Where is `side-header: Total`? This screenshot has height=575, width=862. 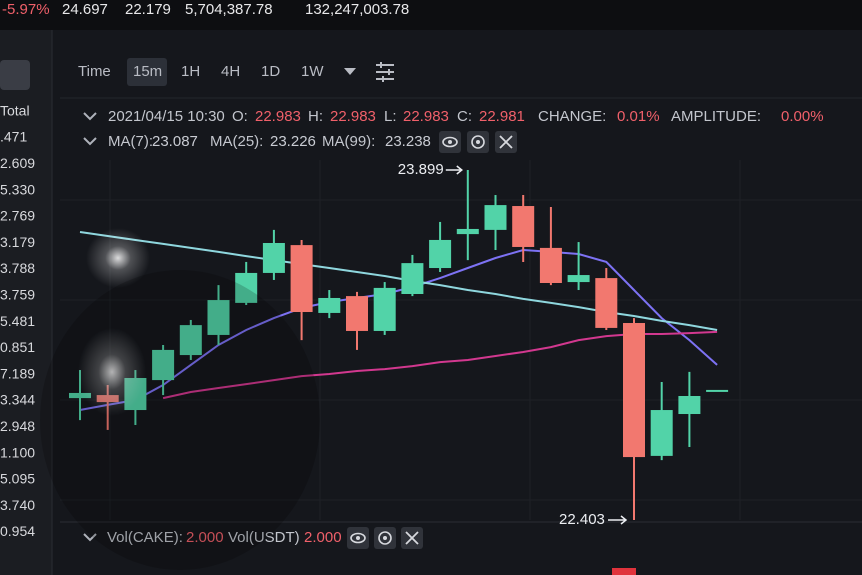 side-header: Total is located at coordinates (15, 111).